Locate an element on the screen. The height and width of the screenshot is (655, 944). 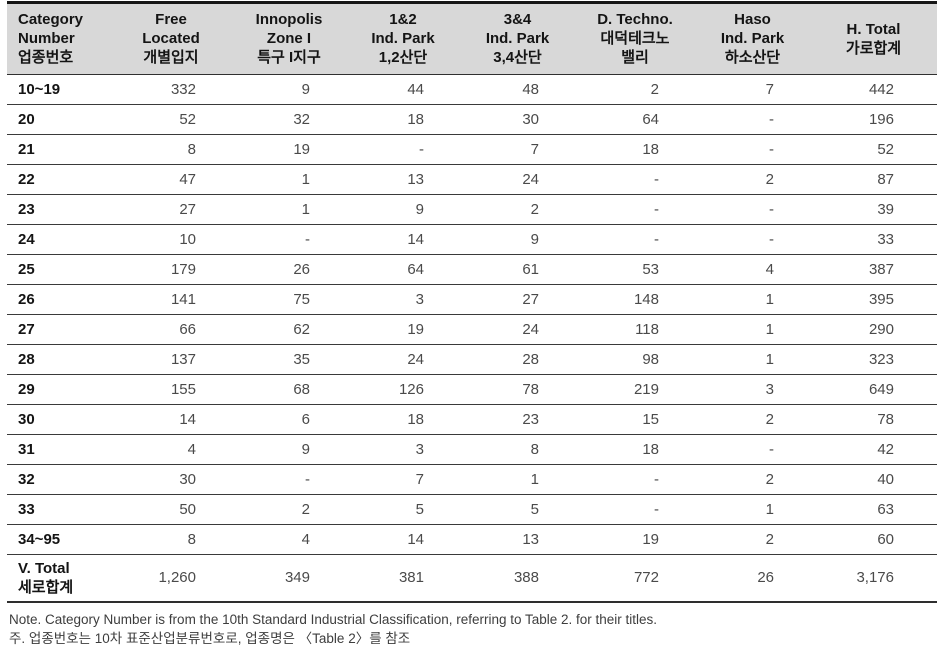
header-category-number: Category Number 업종번호 is located at coordinates (58, 38).